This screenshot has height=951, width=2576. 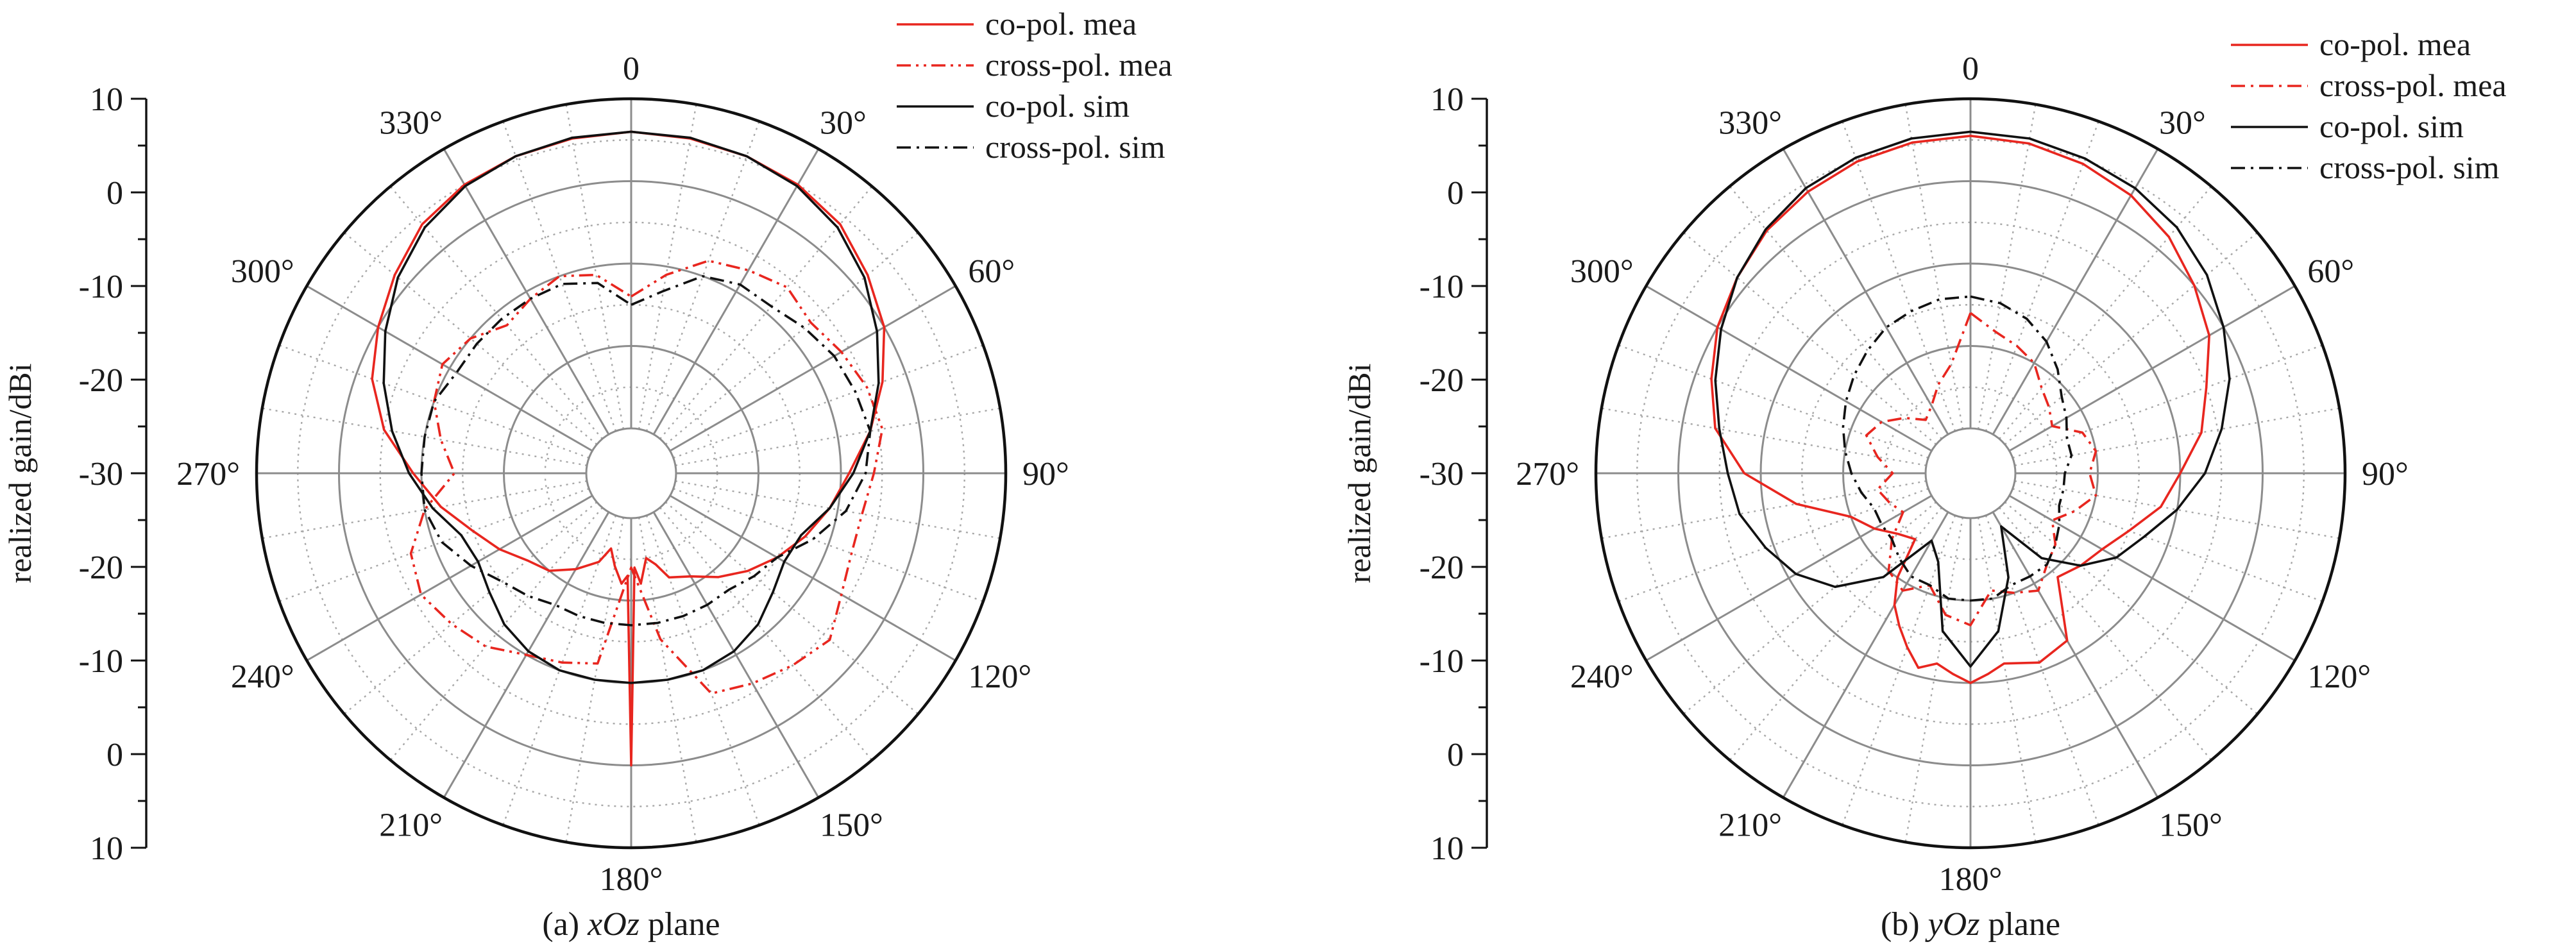 I want to click on chart-caption: (b) yOz plane, so click(x=1970, y=924).